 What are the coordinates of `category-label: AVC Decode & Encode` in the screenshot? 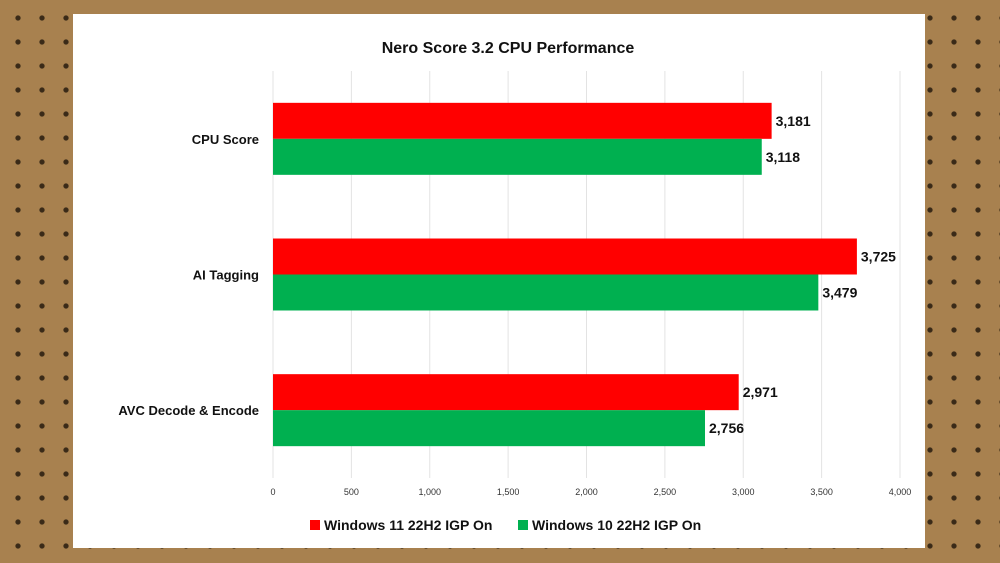 It's located at (188, 410).